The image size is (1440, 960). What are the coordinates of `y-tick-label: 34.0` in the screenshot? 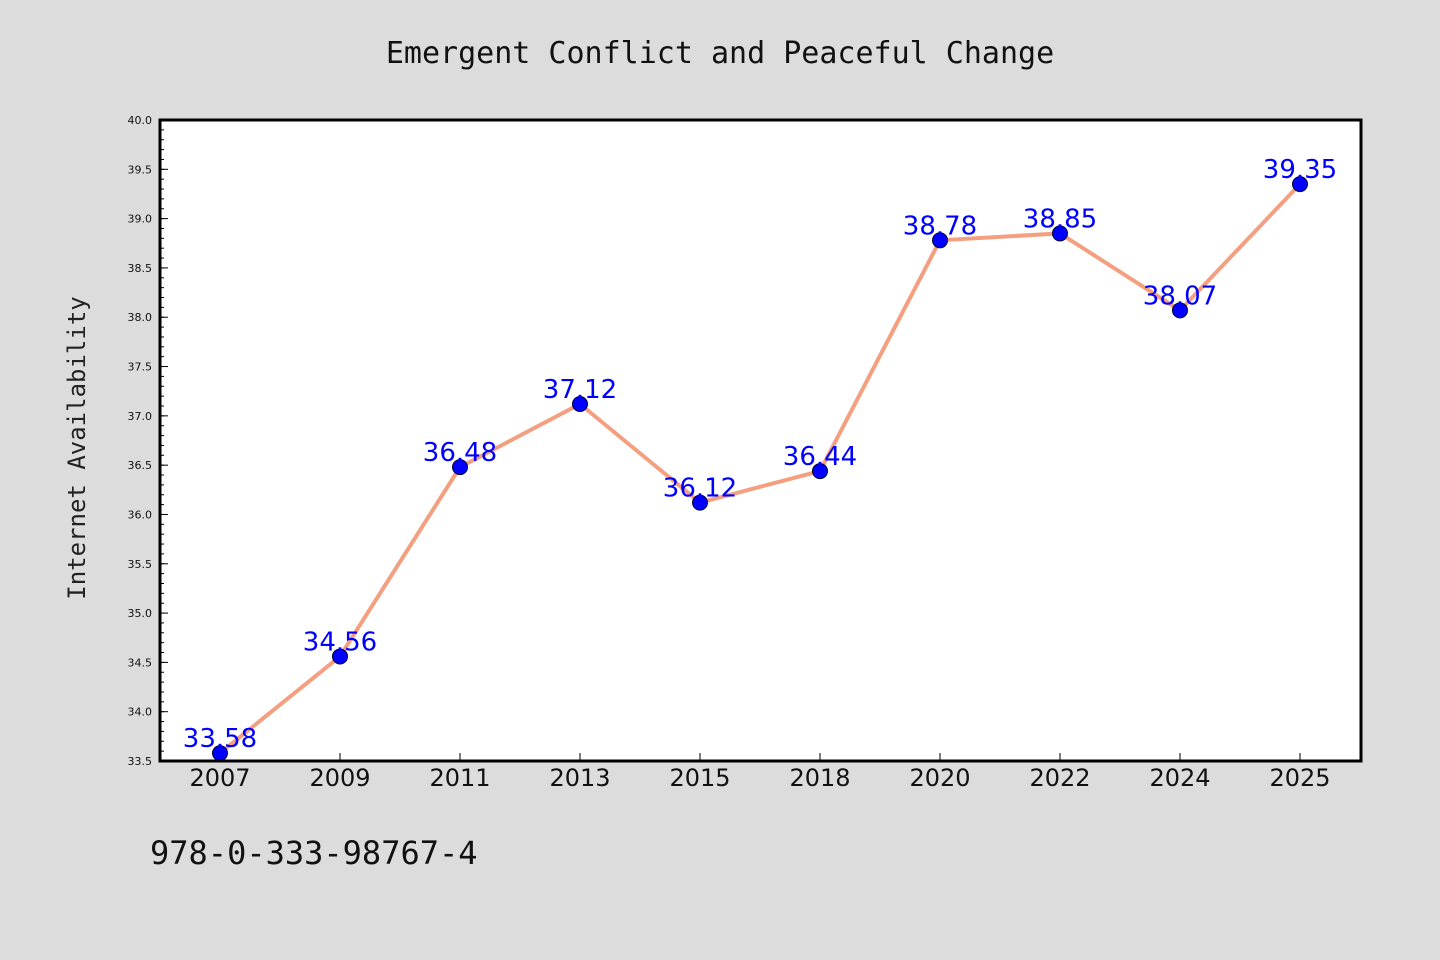 It's located at (140, 712).